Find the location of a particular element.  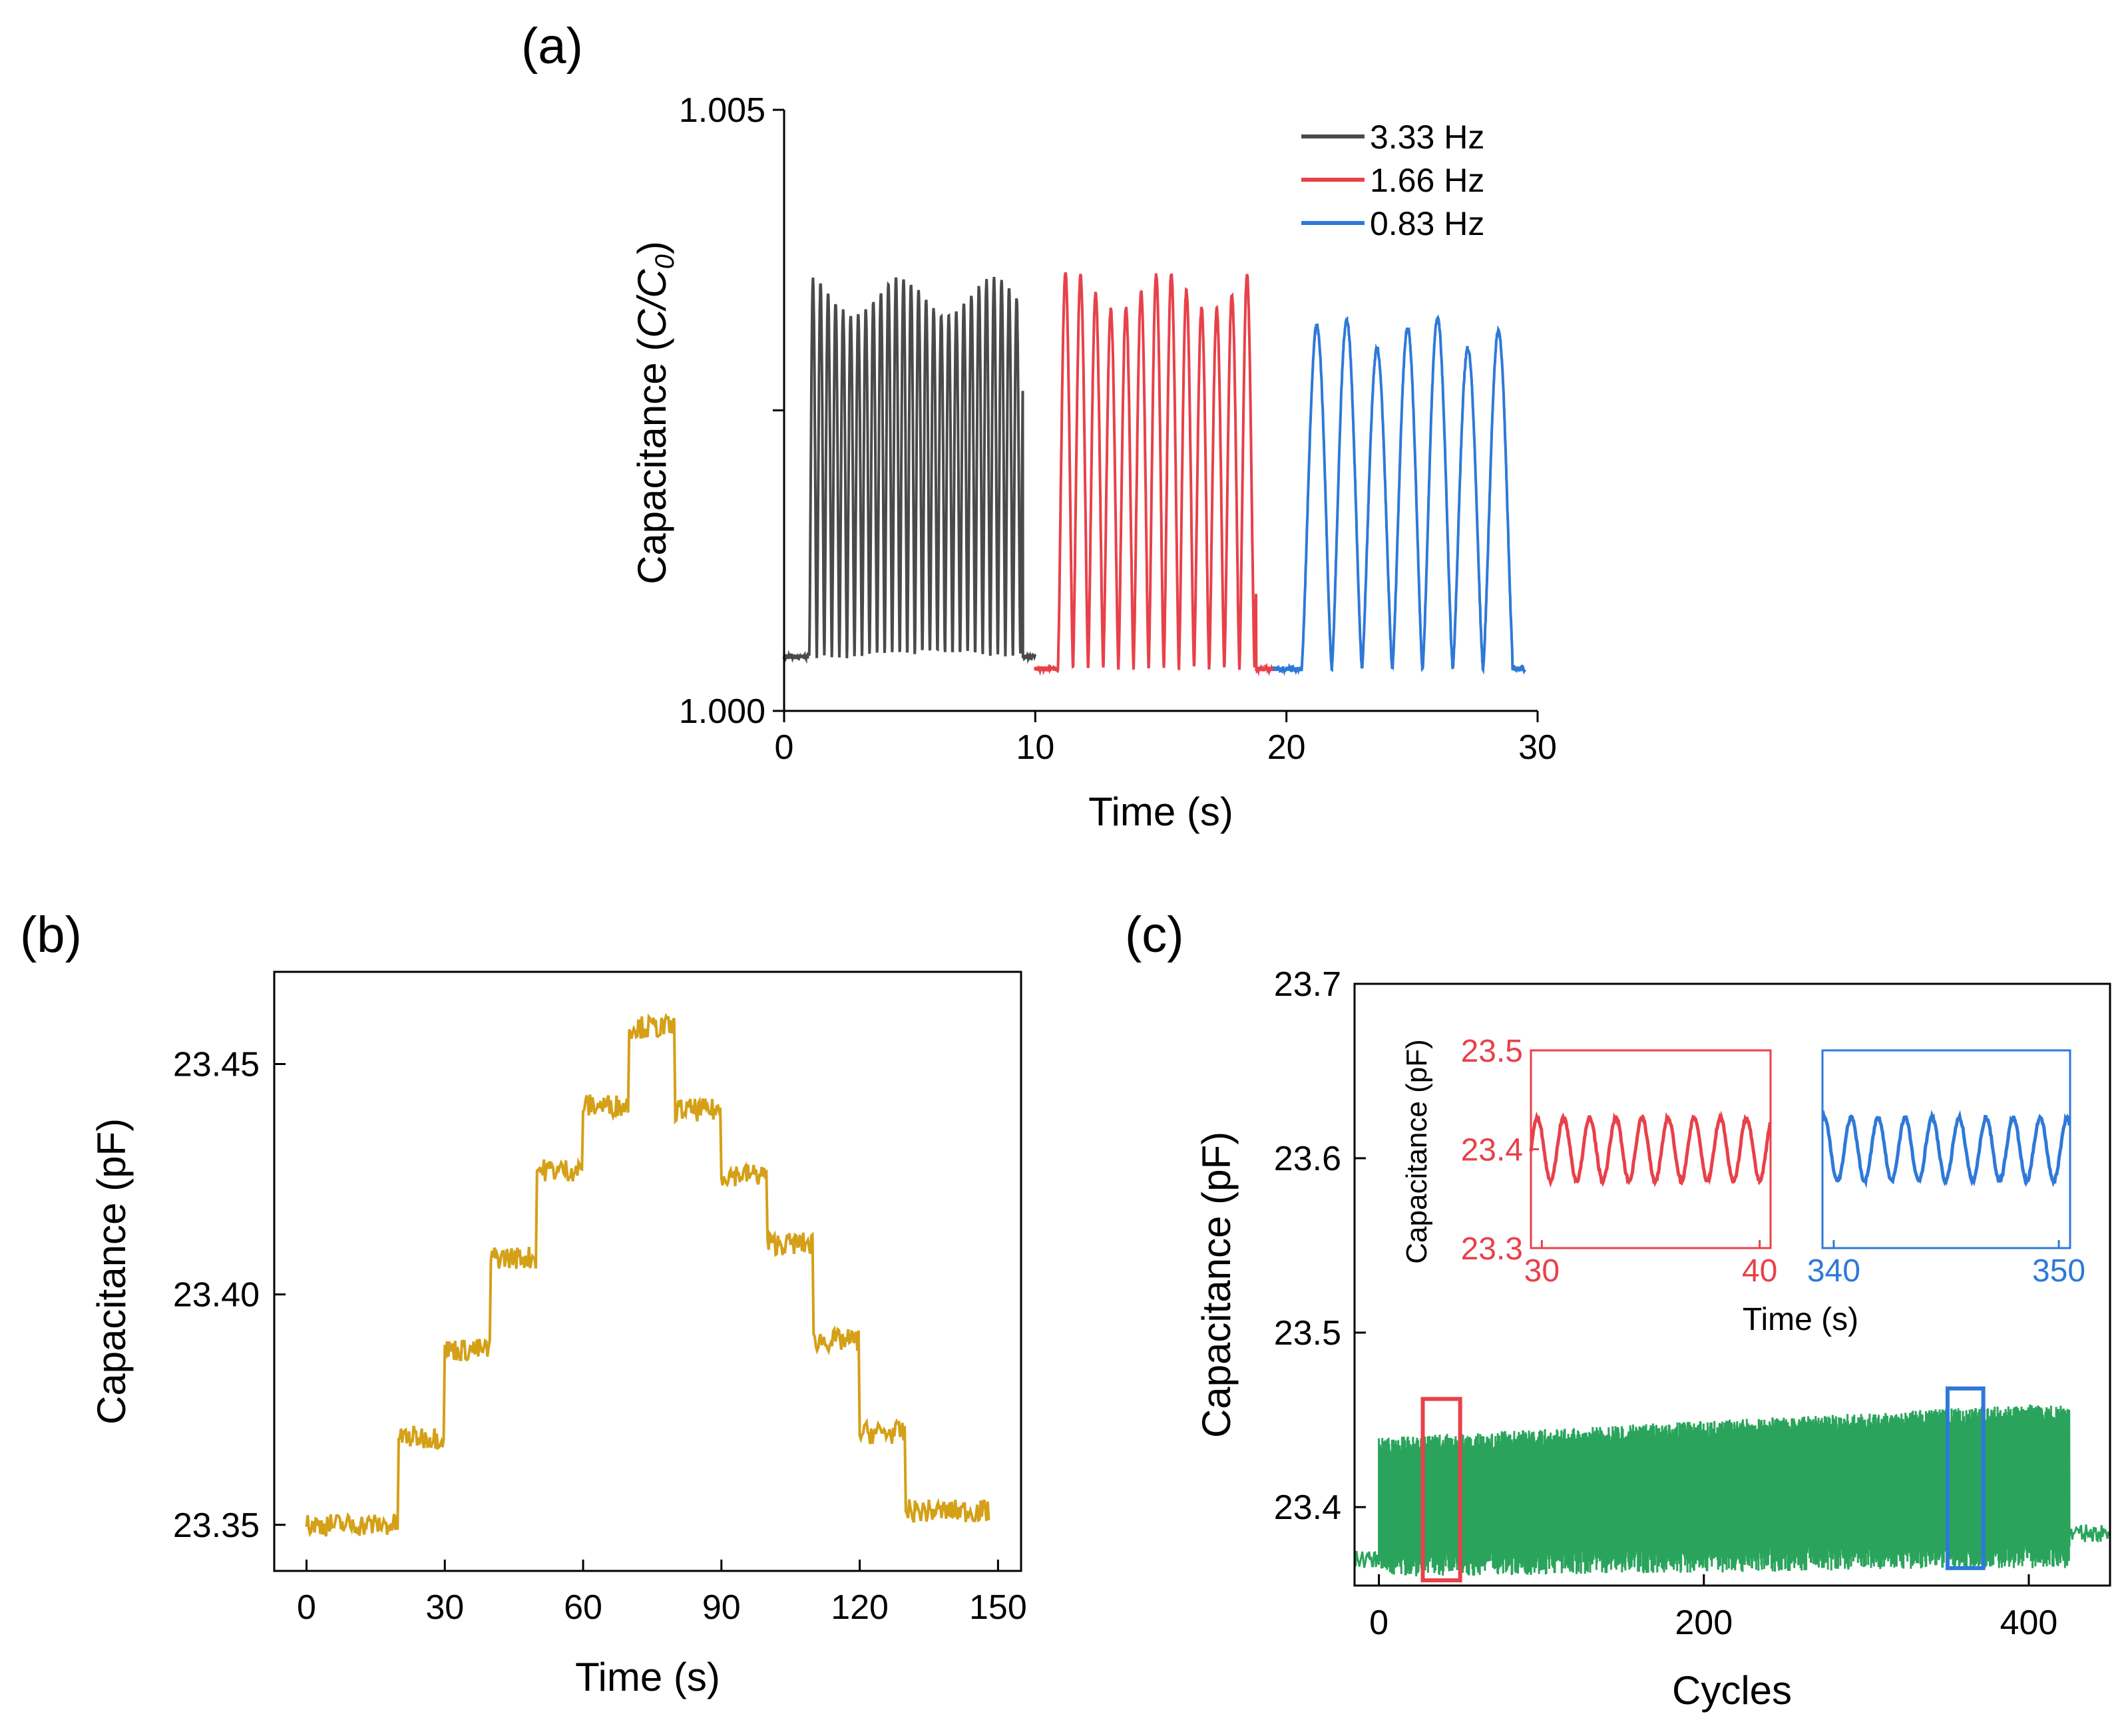

chart-b-series is located at coordinates (647, 1275).